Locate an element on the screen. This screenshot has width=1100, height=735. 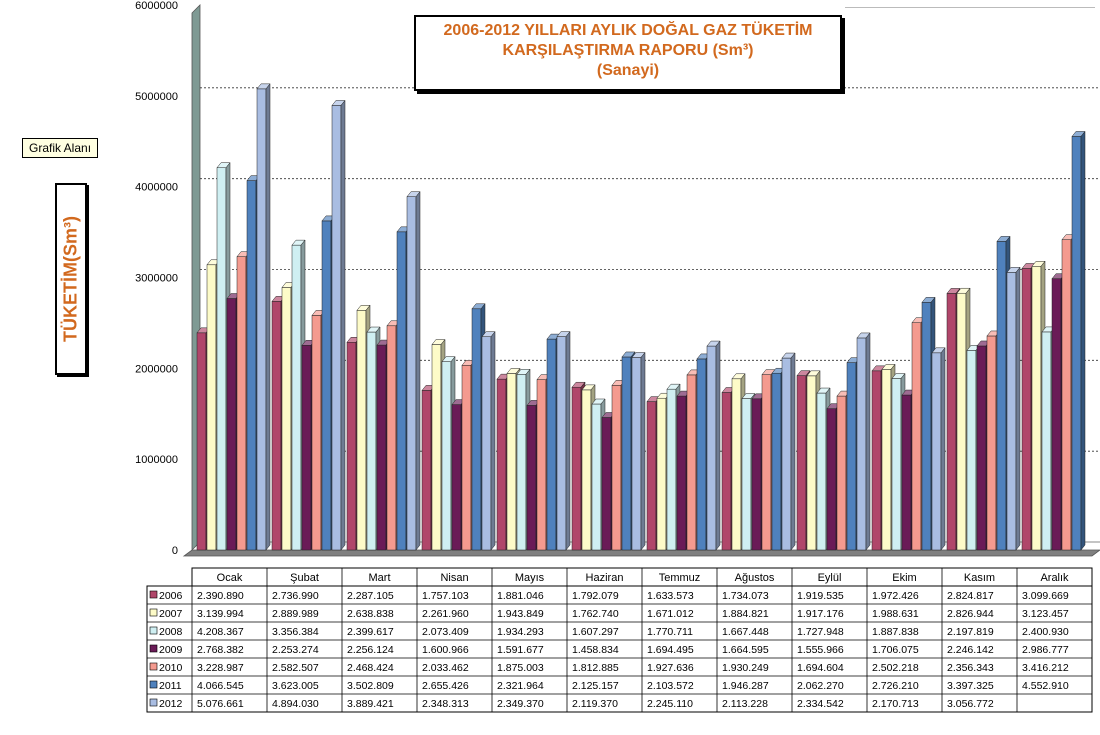
data-label: 2.736.990 is located at coordinates (295, 596).